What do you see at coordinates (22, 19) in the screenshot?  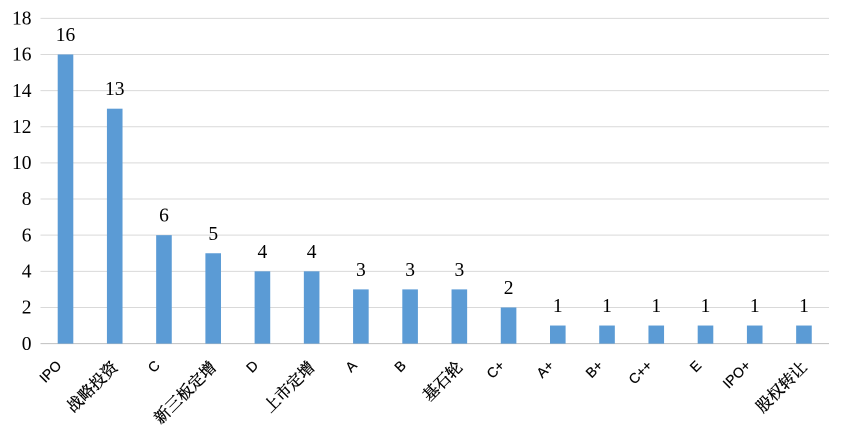 I see `svg-text: 18` at bounding box center [22, 19].